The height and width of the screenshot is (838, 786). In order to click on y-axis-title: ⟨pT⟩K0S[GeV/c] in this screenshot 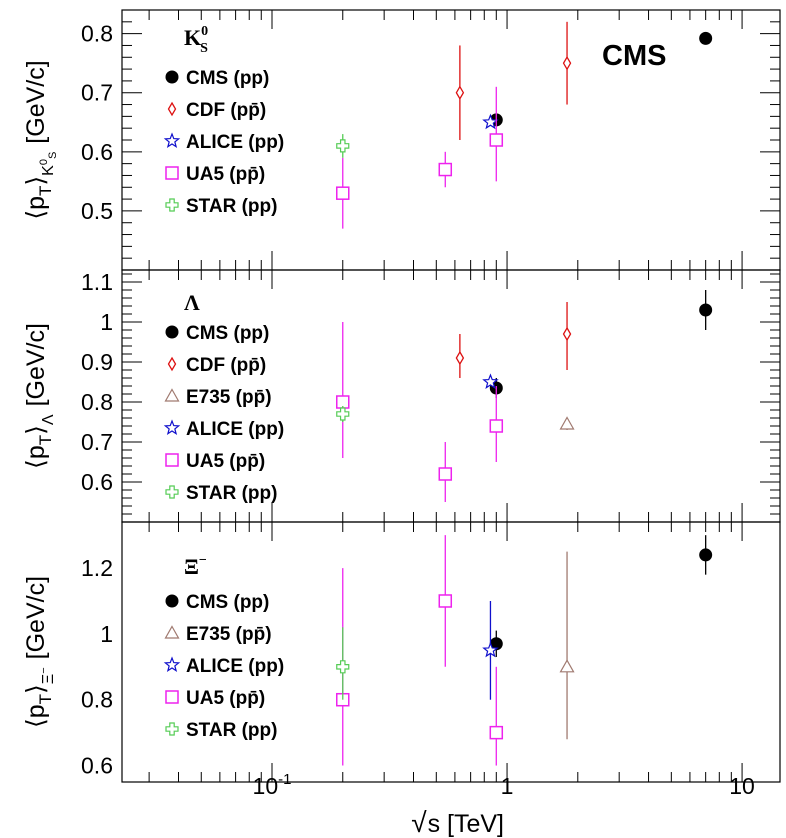, I will do `click(40, 139)`.